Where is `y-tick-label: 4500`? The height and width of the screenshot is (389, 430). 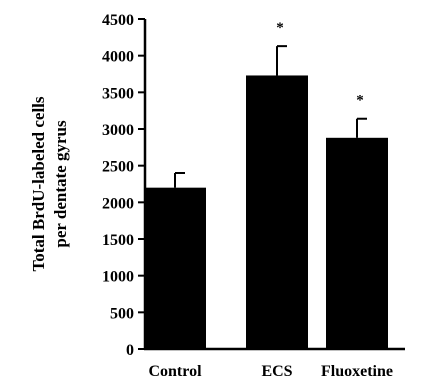 y-tick-label: 4500 is located at coordinates (118, 20).